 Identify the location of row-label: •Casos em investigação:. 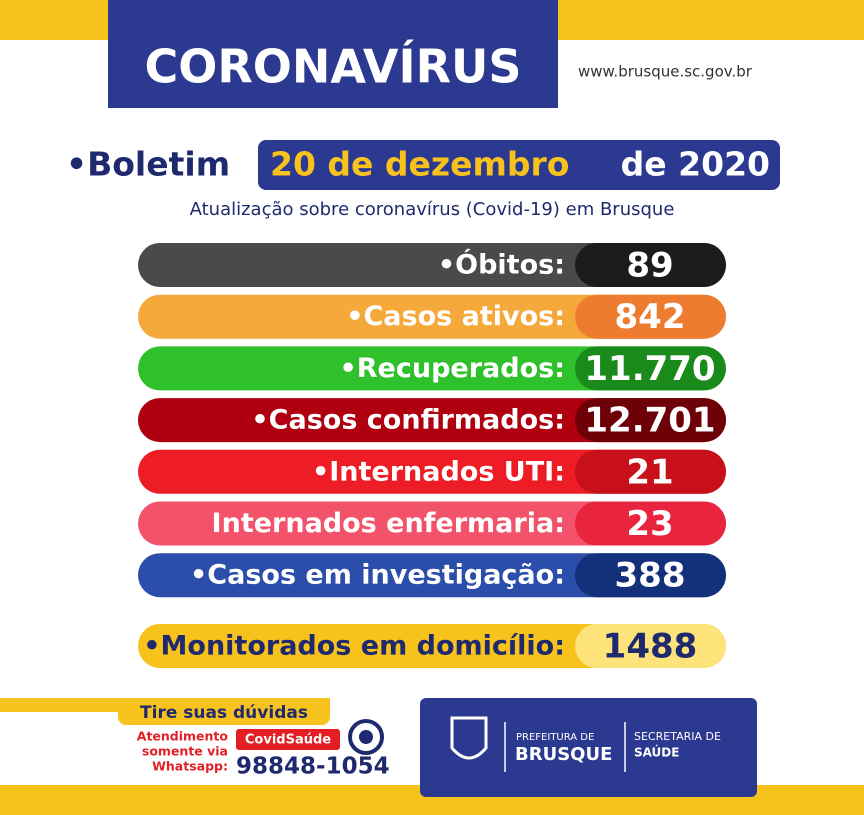
(377, 575).